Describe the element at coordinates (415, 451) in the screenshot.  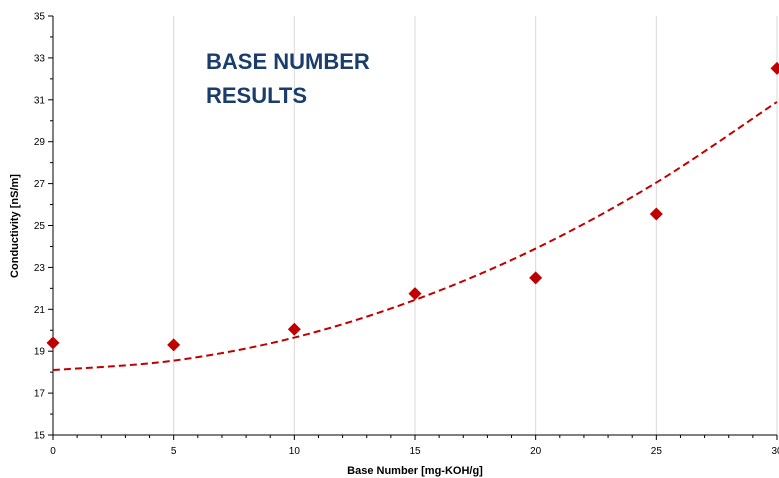
I see `x-tick-label: 15` at that location.